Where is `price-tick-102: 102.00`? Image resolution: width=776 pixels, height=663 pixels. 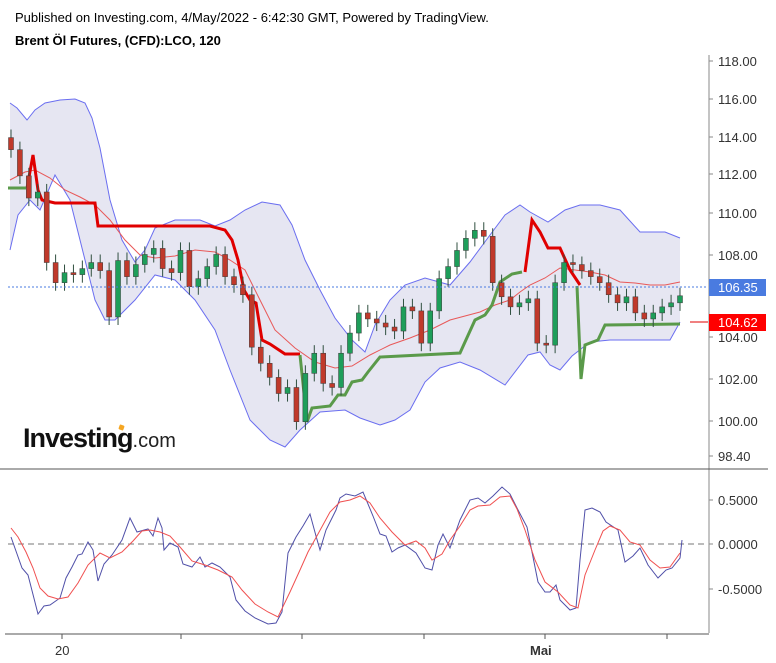 price-tick-102: 102.00 is located at coordinates (738, 379).